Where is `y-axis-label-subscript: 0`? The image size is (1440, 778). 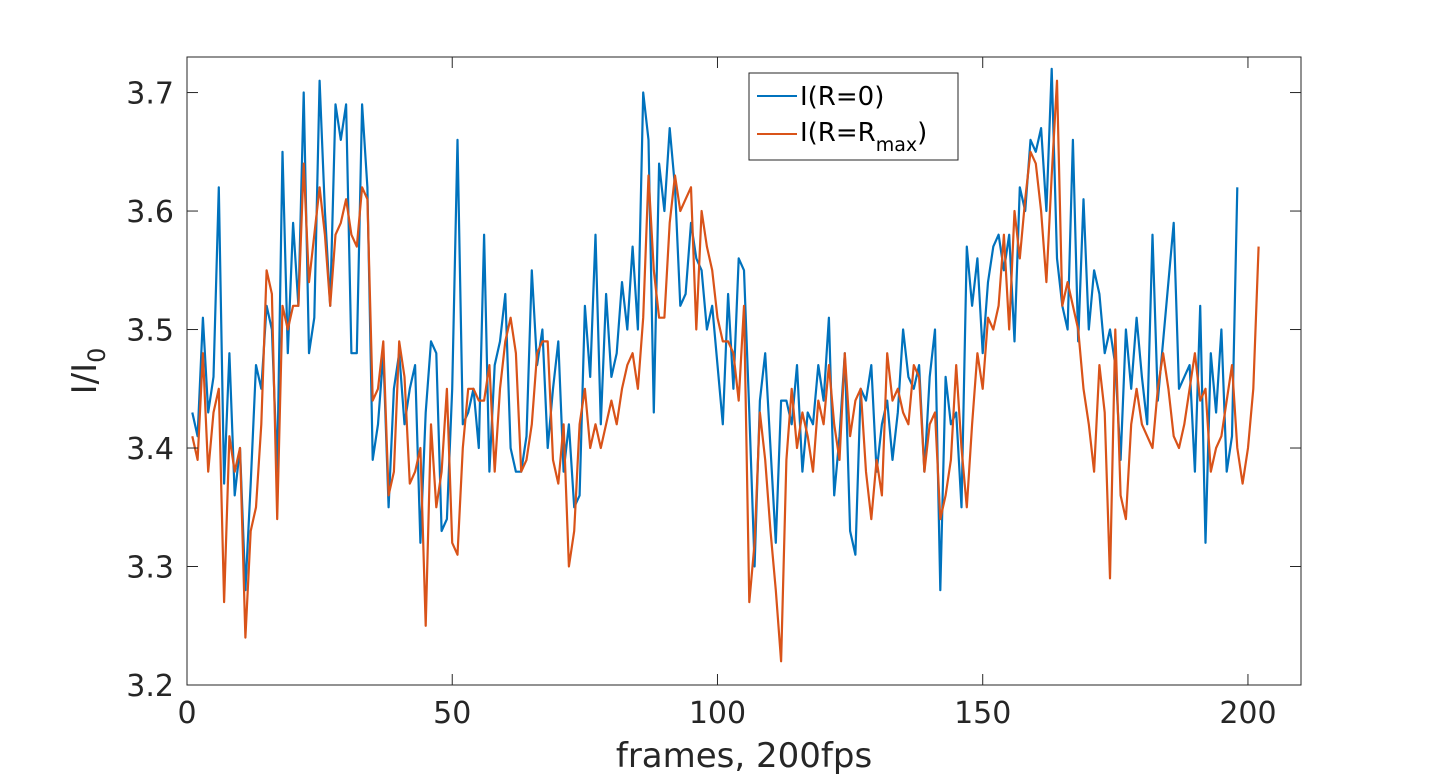
y-axis-label-subscript: 0 is located at coordinates (97, 355).